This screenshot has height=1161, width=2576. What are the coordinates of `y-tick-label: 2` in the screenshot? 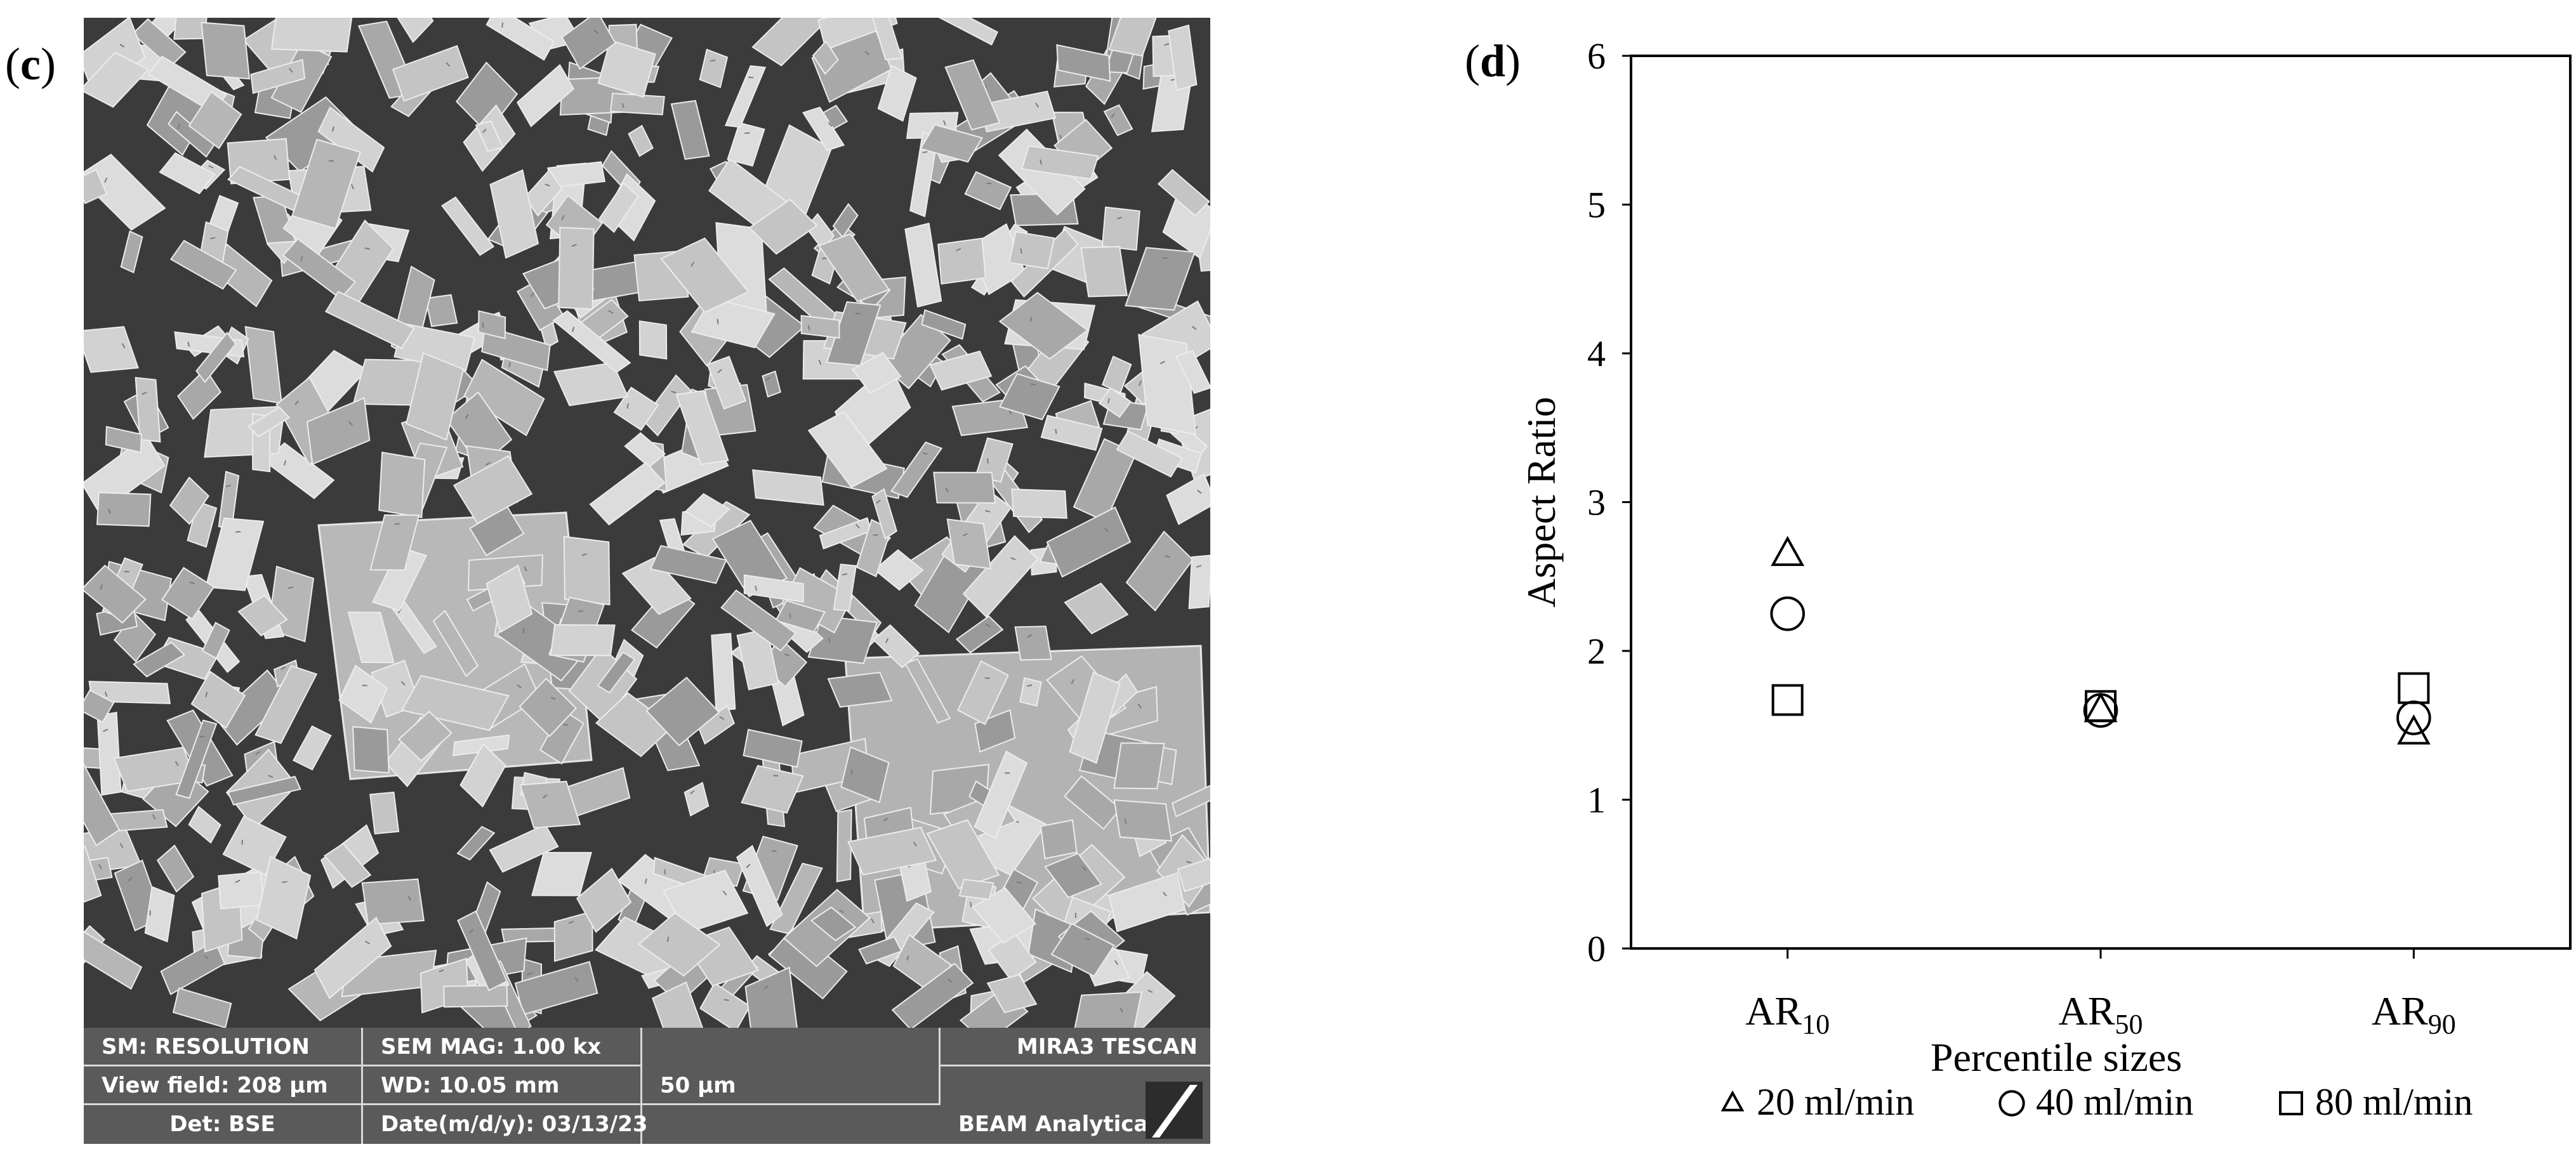 It's located at (1596, 651).